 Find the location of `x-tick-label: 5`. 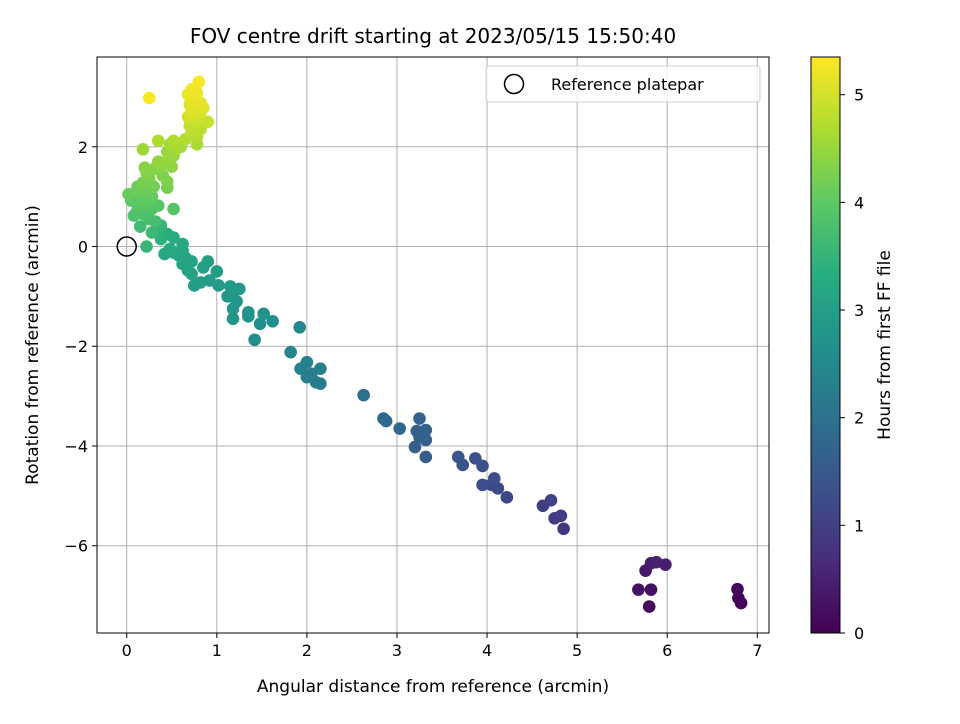

x-tick-label: 5 is located at coordinates (577, 650).